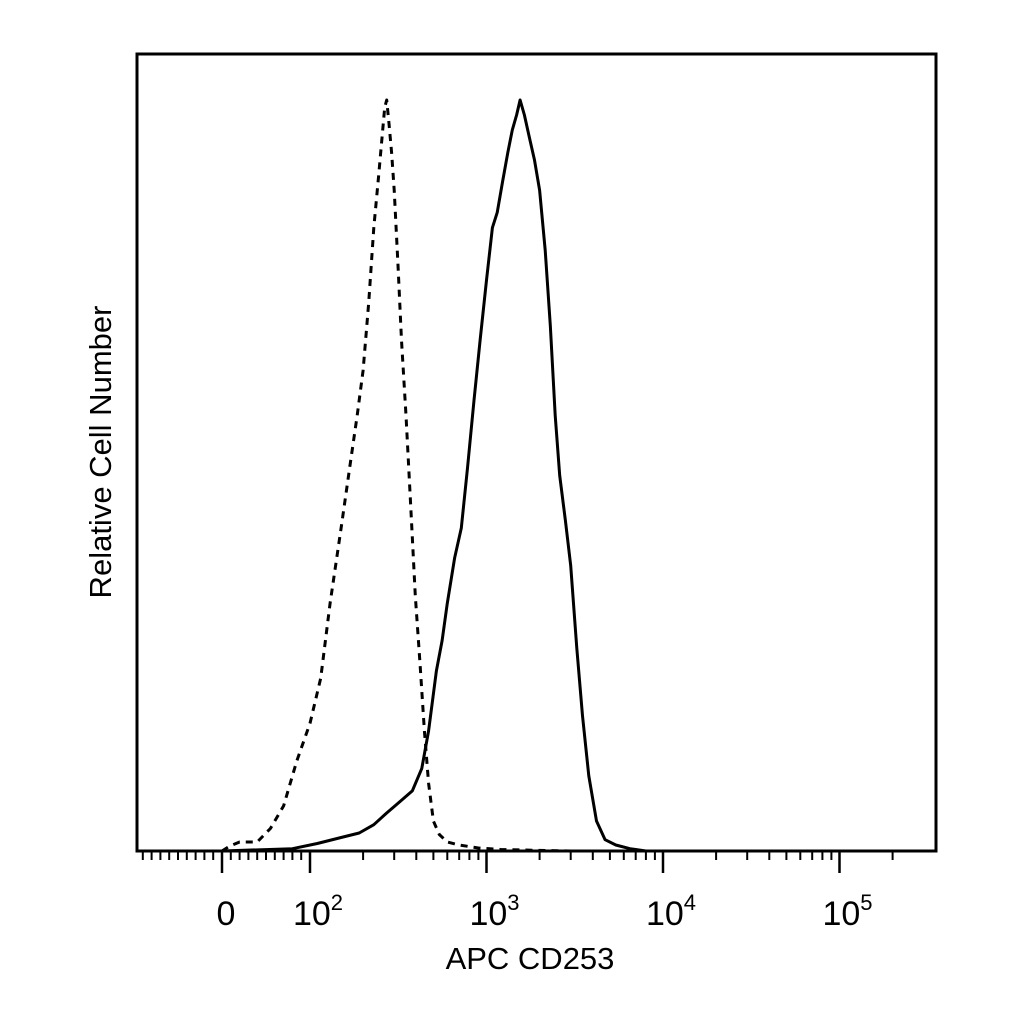 The height and width of the screenshot is (1024, 1024). Describe the element at coordinates (100, 452) in the screenshot. I see `y-axis-title: Relative Cell Number` at that location.